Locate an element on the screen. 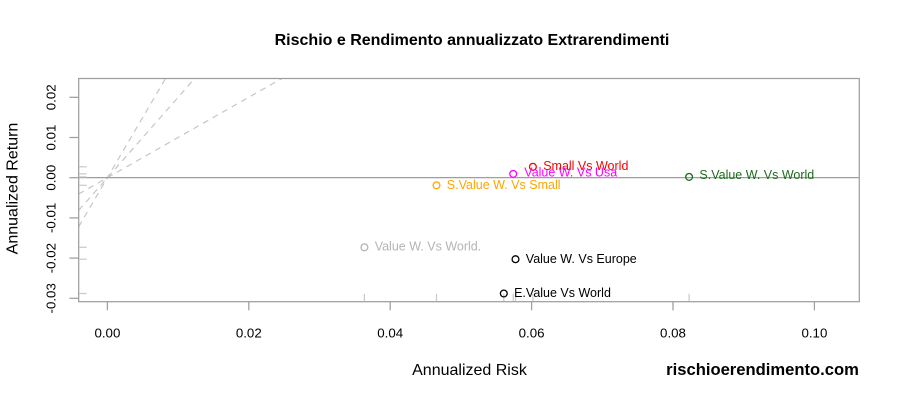 The image size is (900, 400). svg-text: -0.01 is located at coordinates (51, 218).